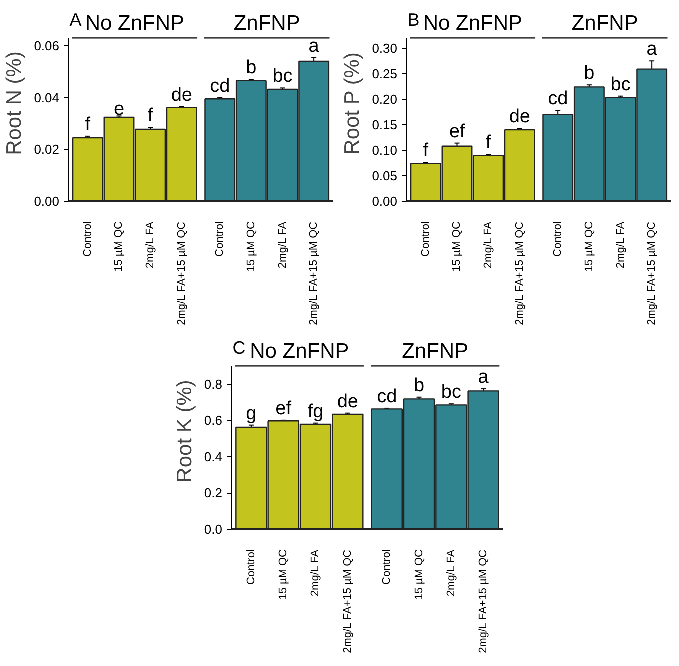  I want to click on y-tick-label: 0.4, so click(213, 456).